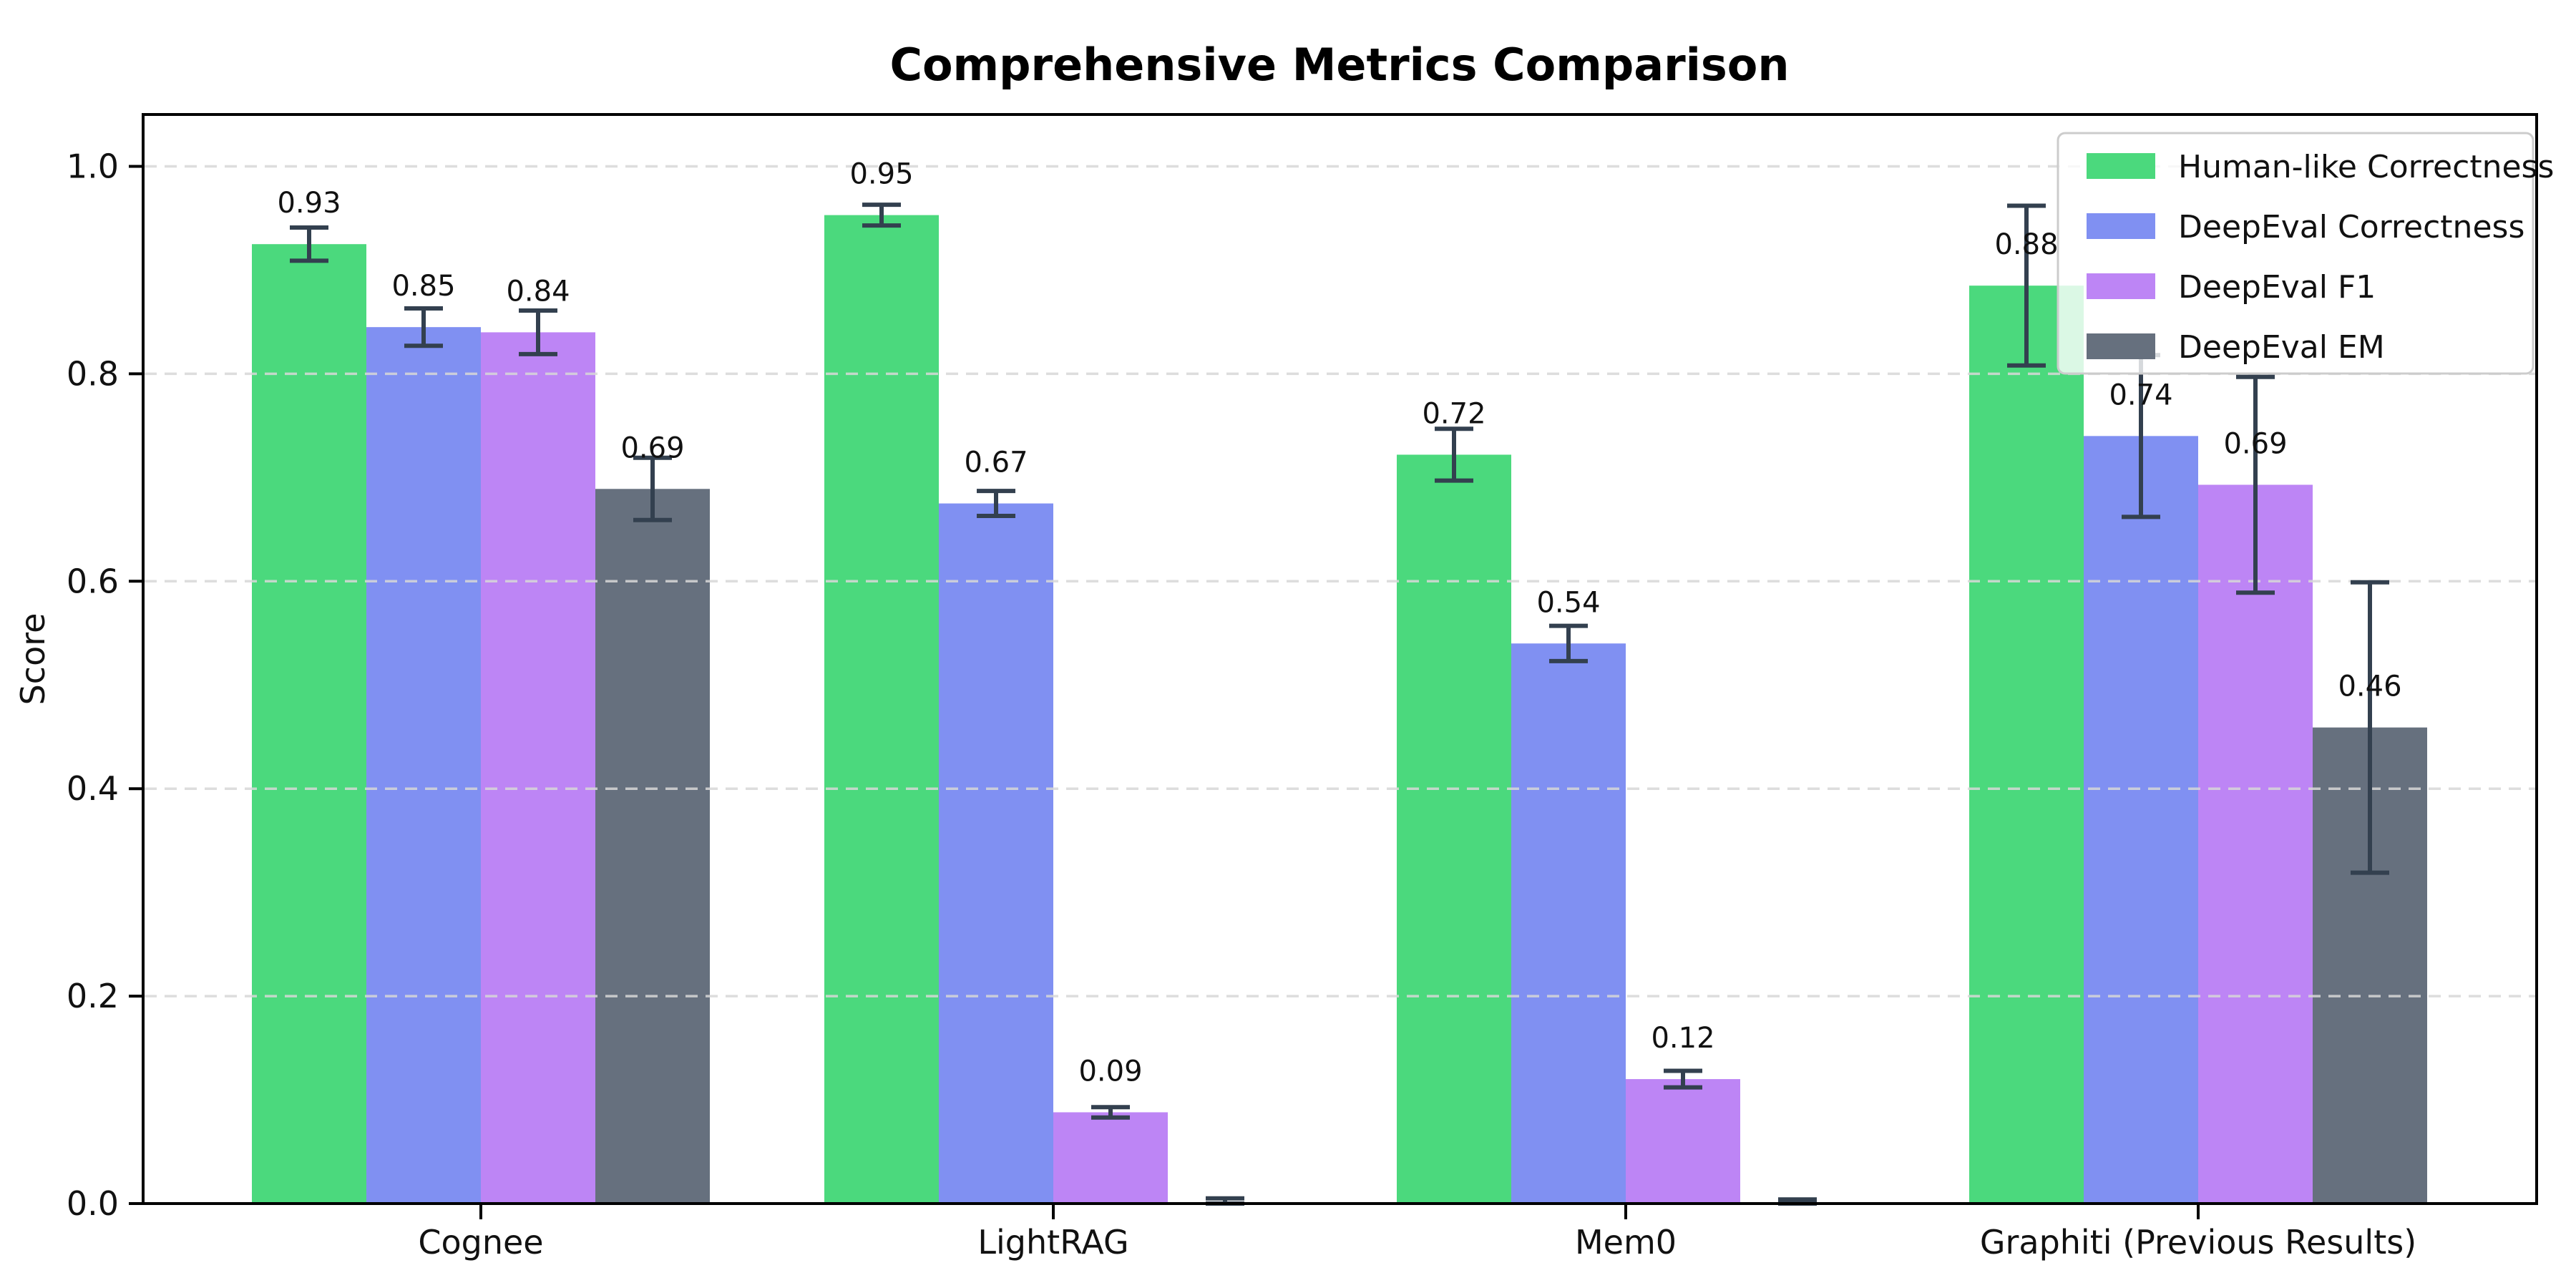 This screenshot has height=1288, width=2576. I want to click on legend-label-deepeval-f1: DeepEval F1, so click(2277, 287).